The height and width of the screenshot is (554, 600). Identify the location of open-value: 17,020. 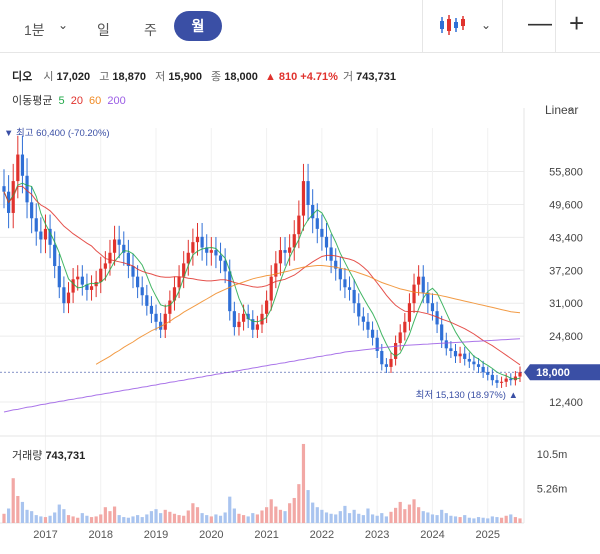
(73, 77).